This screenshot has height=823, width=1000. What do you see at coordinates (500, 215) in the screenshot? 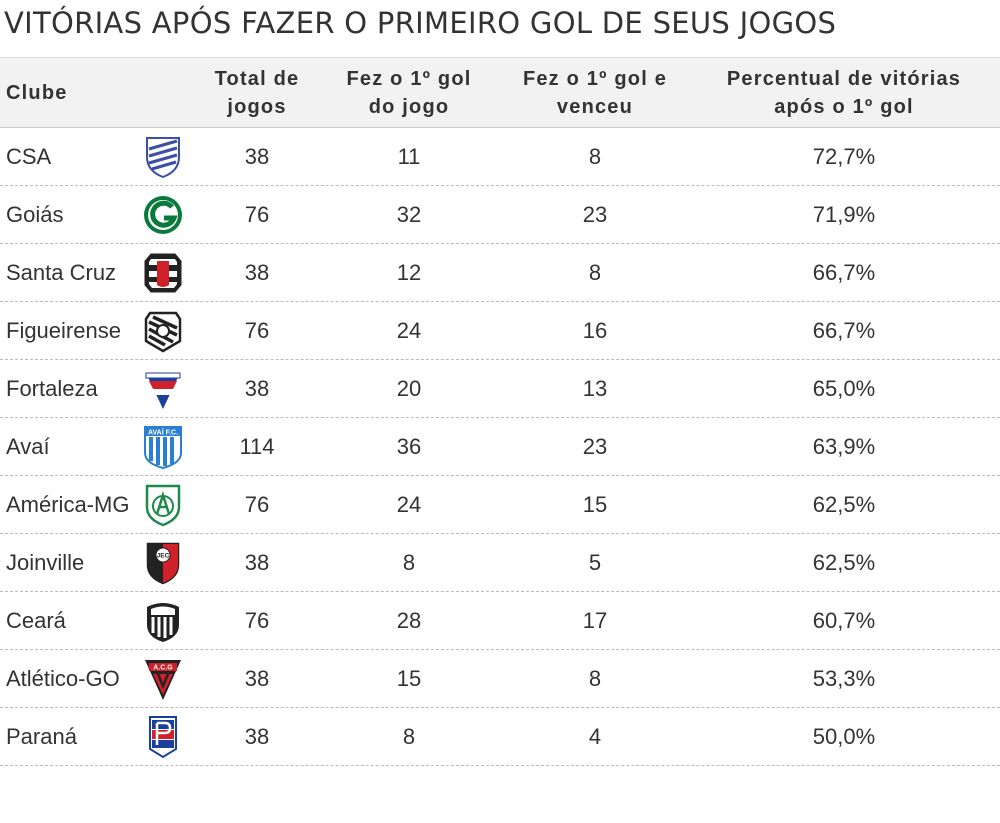
I see `table-row: Goiás 76 32 23 71,9%` at bounding box center [500, 215].